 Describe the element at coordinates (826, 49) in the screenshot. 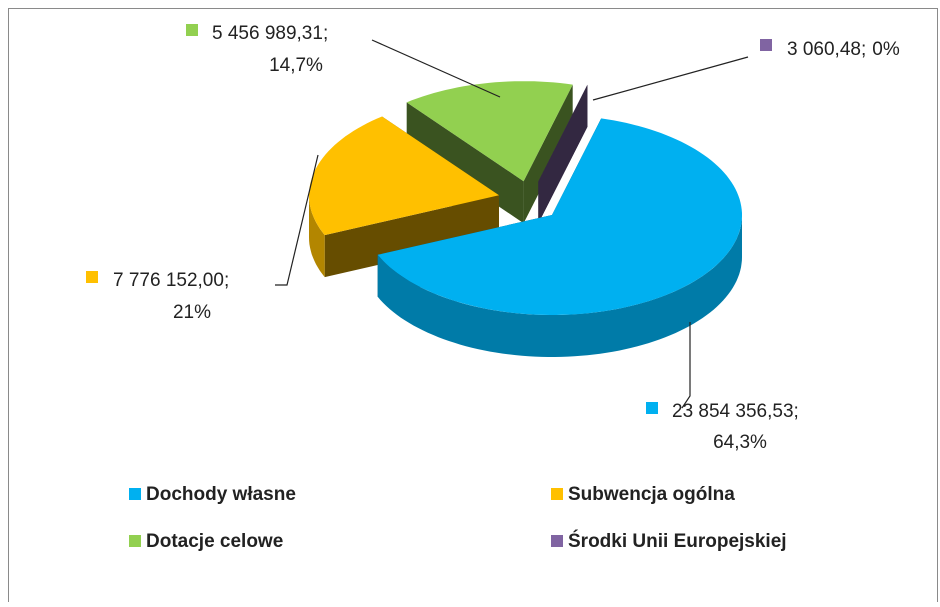

I see `value-label: 3 060,48;` at that location.